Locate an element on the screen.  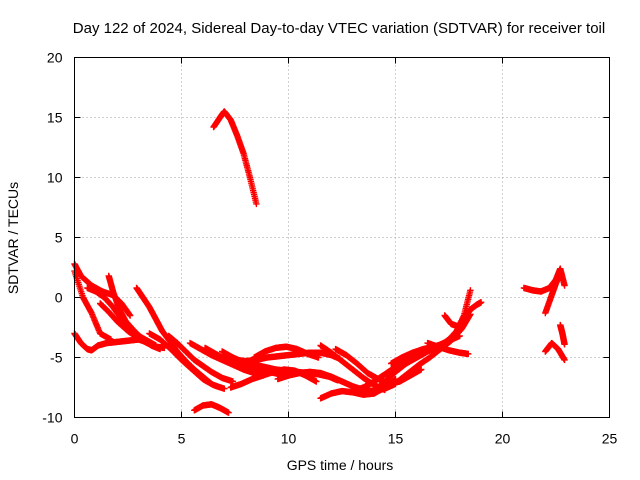
series-arc-g is located at coordinates (134, 312).